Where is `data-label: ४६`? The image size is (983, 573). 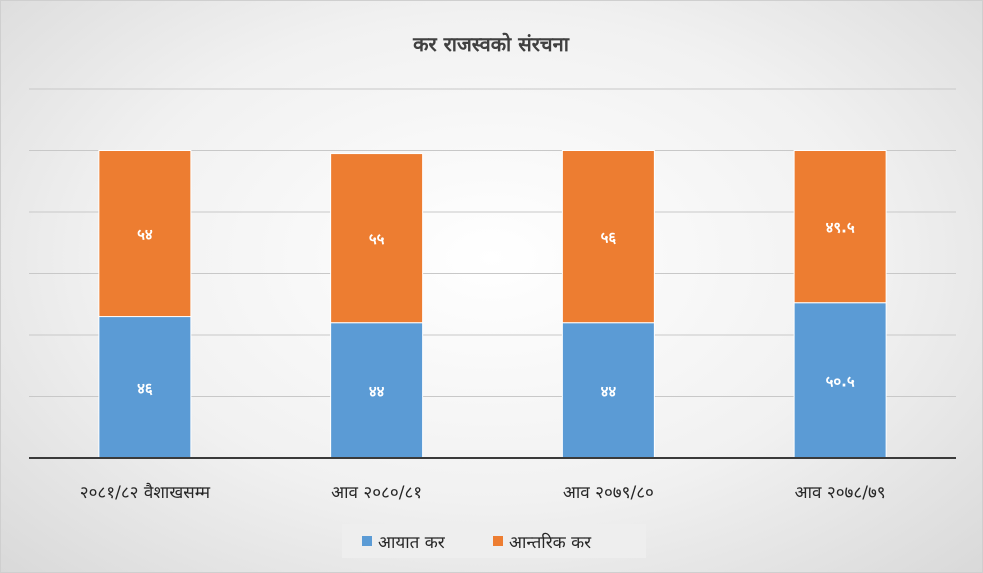 data-label: ४६ is located at coordinates (145, 388).